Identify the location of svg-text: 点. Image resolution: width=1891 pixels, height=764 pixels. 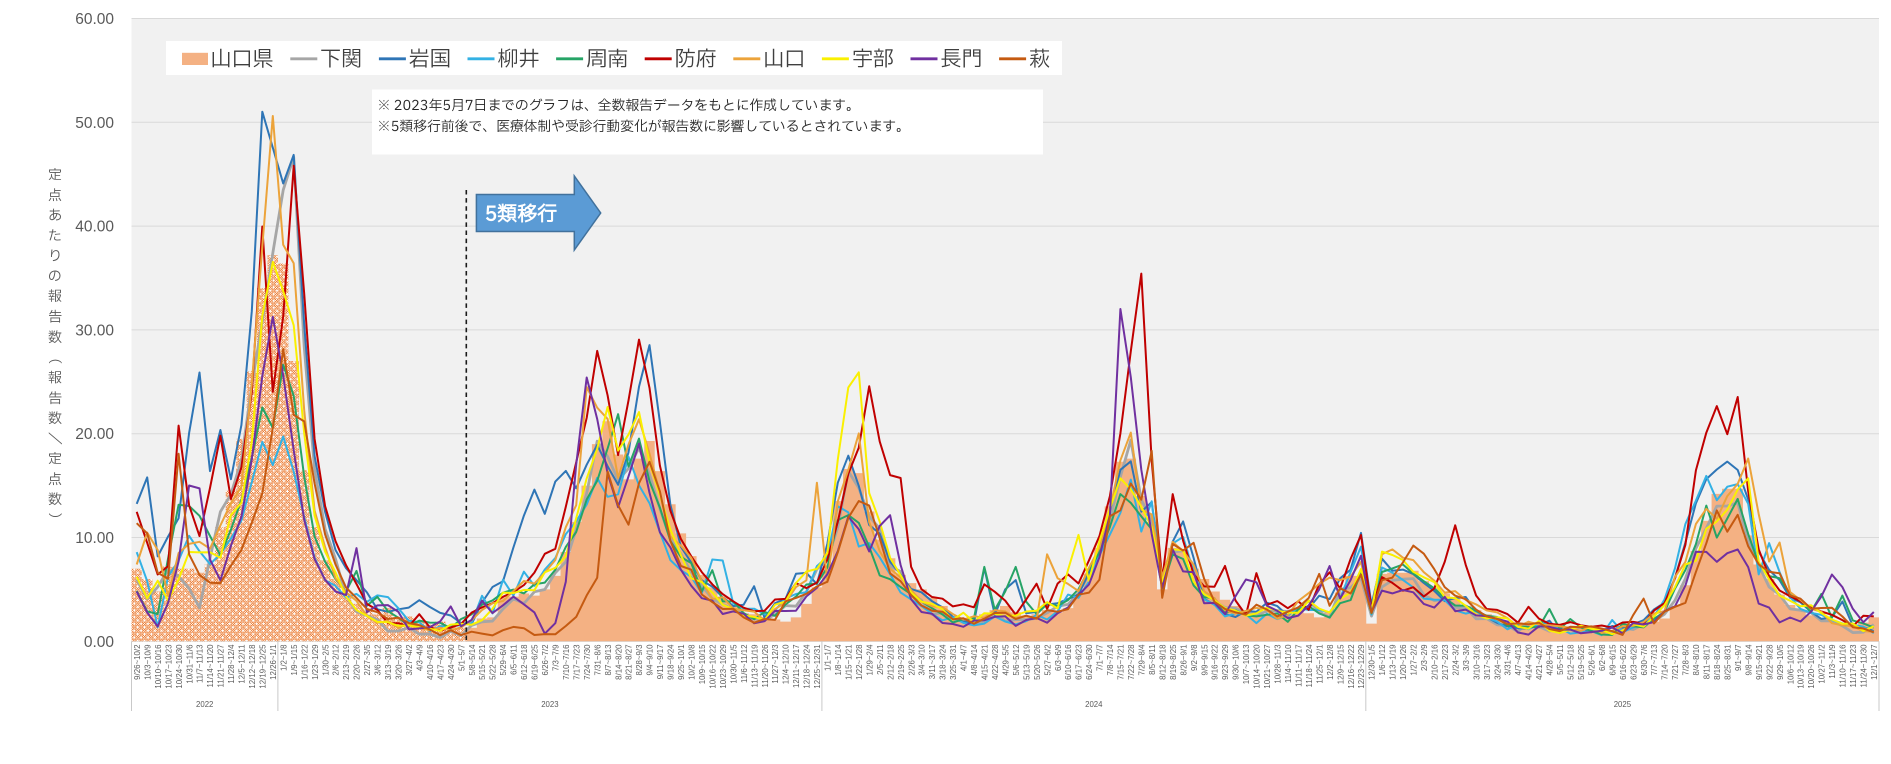
(55, 480).